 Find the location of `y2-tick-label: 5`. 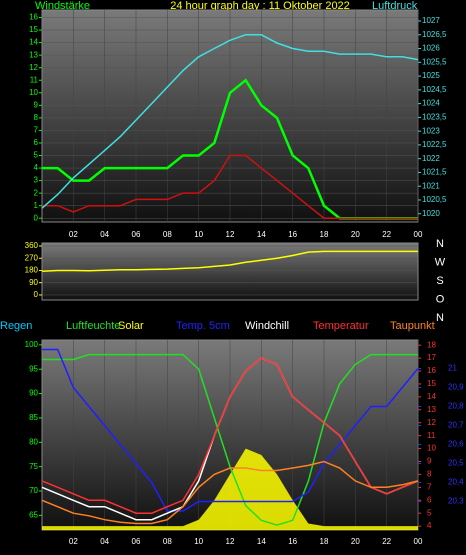

y2-tick-label: 5 is located at coordinates (429, 512).